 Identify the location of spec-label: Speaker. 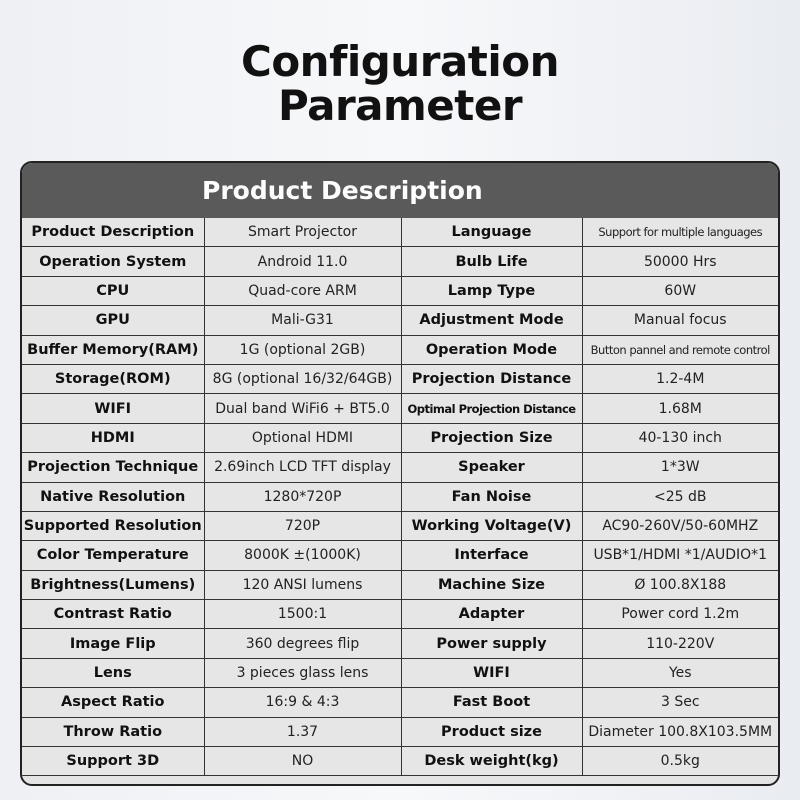
(491, 467).